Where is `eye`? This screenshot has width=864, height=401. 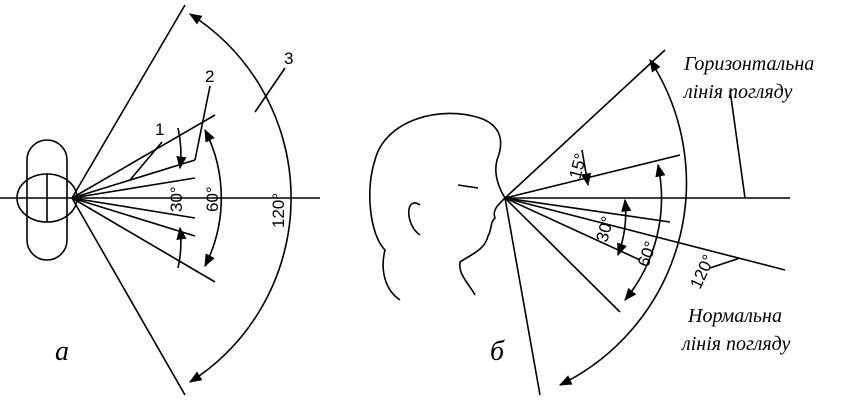 eye is located at coordinates (468, 186).